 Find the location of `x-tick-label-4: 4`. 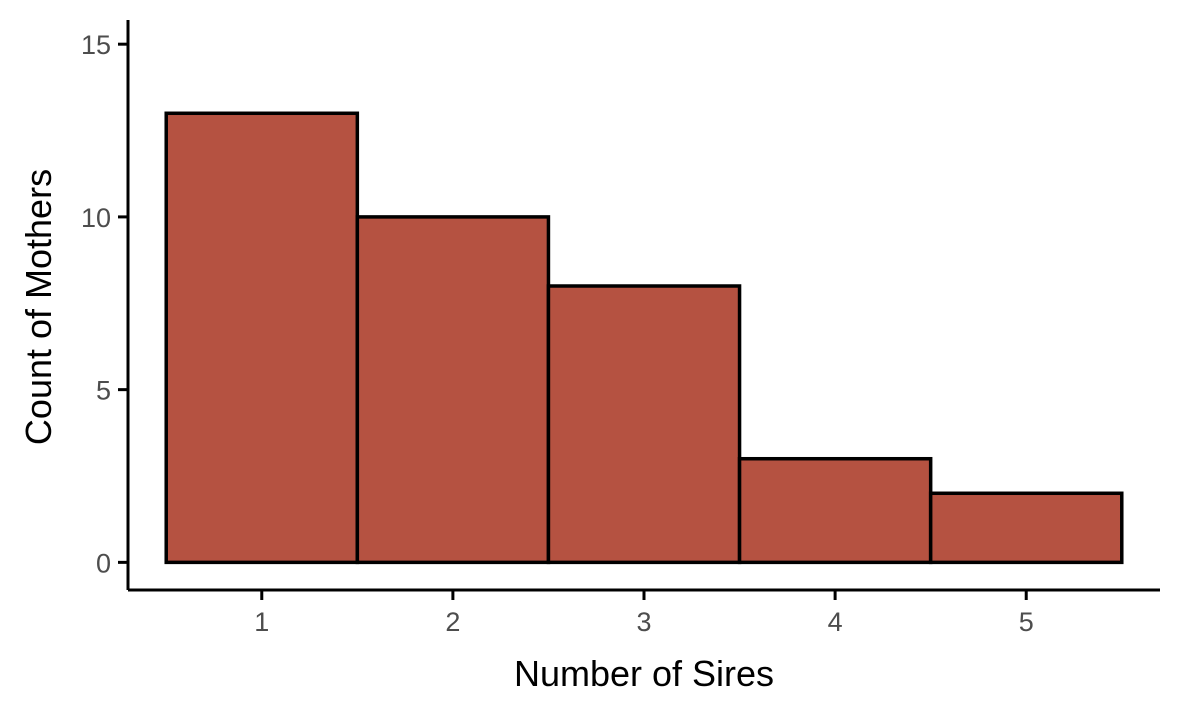

x-tick-label-4: 4 is located at coordinates (835, 622).